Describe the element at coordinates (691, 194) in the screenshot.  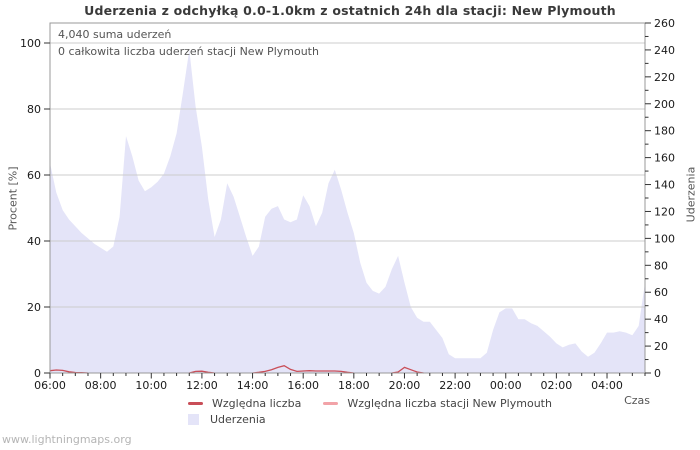
I see `right-axis-title: Uderzenia` at that location.